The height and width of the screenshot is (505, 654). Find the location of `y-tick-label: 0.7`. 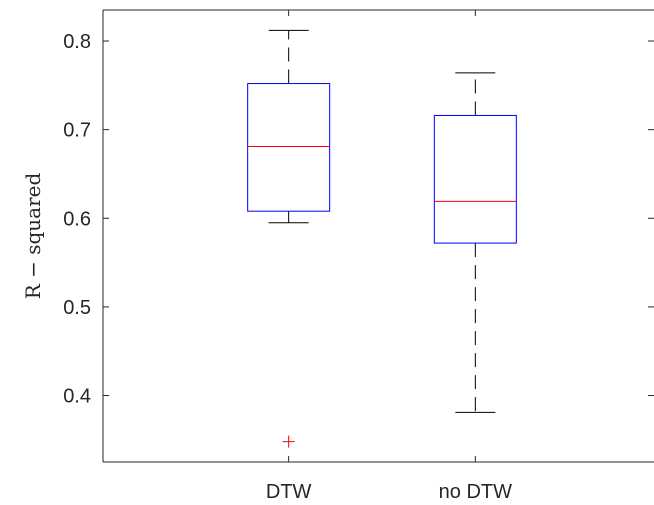

y-tick-label: 0.7 is located at coordinates (77, 131).